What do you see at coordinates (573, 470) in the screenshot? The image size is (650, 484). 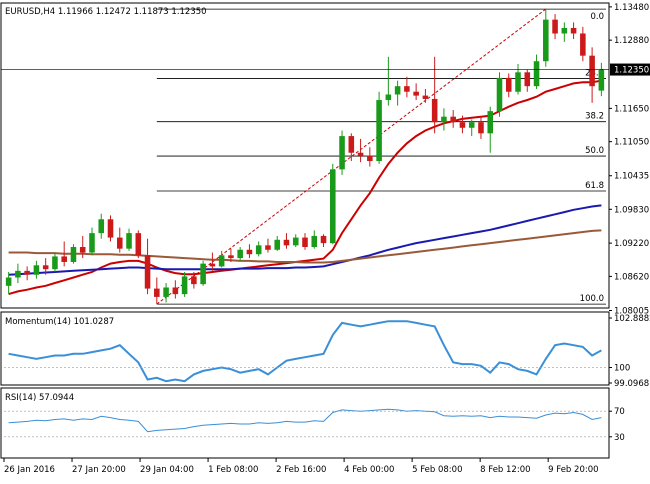 I see `time-tick-label: 9 Feb 20:00` at bounding box center [573, 470].